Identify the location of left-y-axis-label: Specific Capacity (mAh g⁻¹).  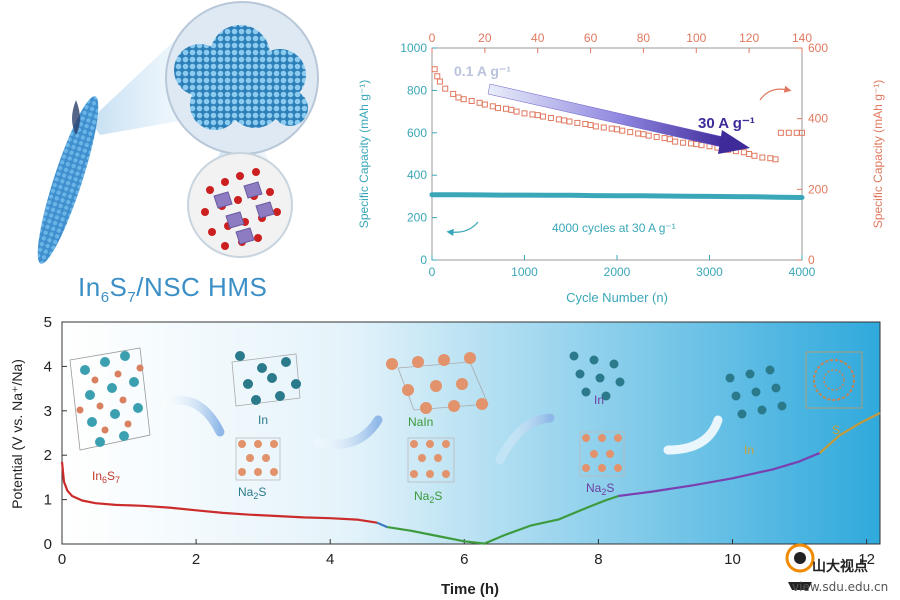
(364, 154).